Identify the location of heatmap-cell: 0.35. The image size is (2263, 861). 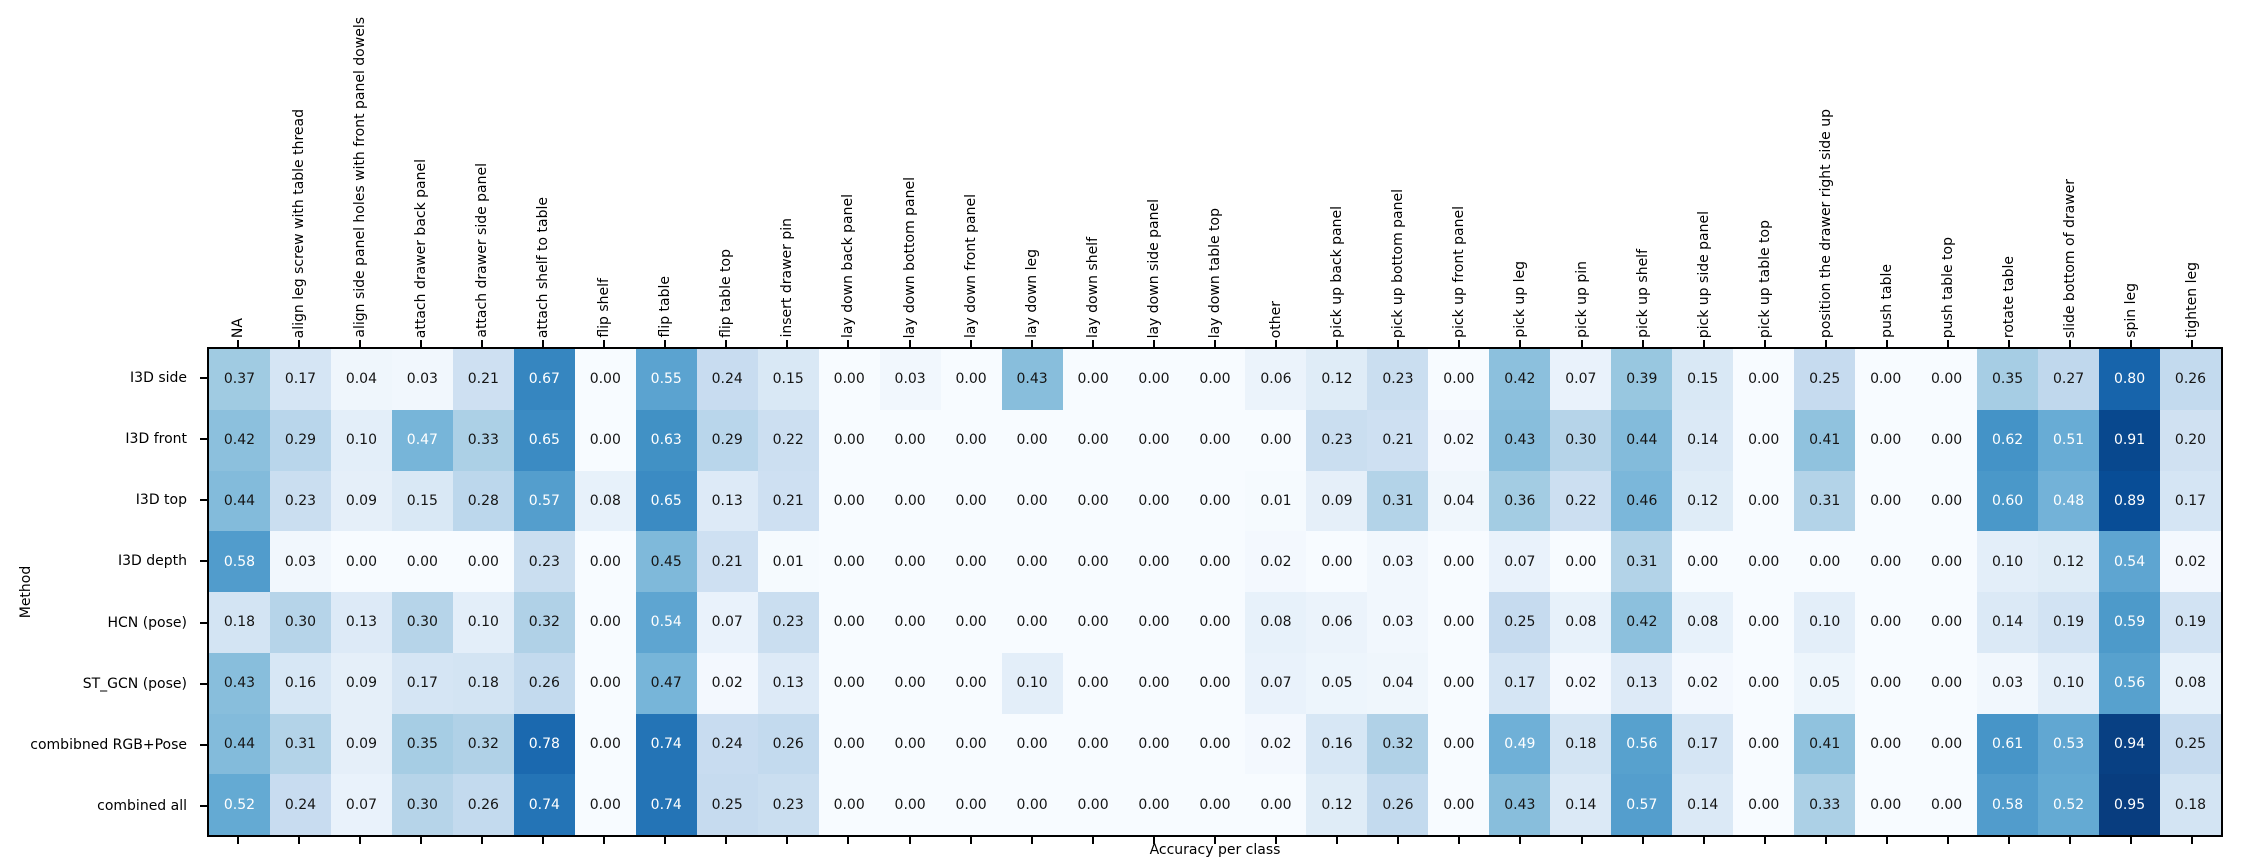
(2008, 379).